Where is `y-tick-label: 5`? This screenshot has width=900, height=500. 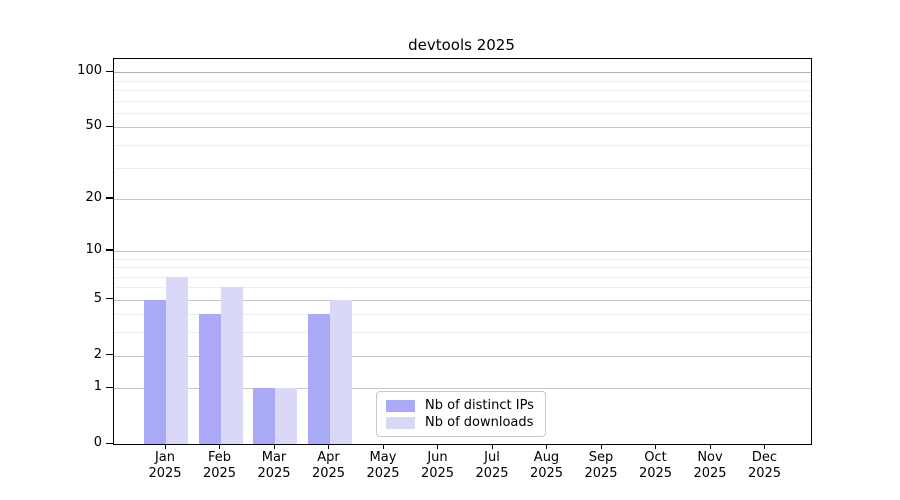 y-tick-label: 5 is located at coordinates (97, 298).